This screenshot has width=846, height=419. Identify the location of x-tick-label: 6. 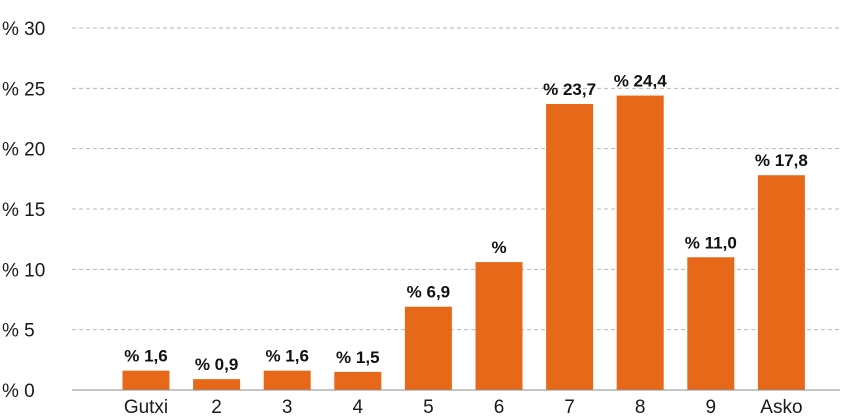
(499, 407).